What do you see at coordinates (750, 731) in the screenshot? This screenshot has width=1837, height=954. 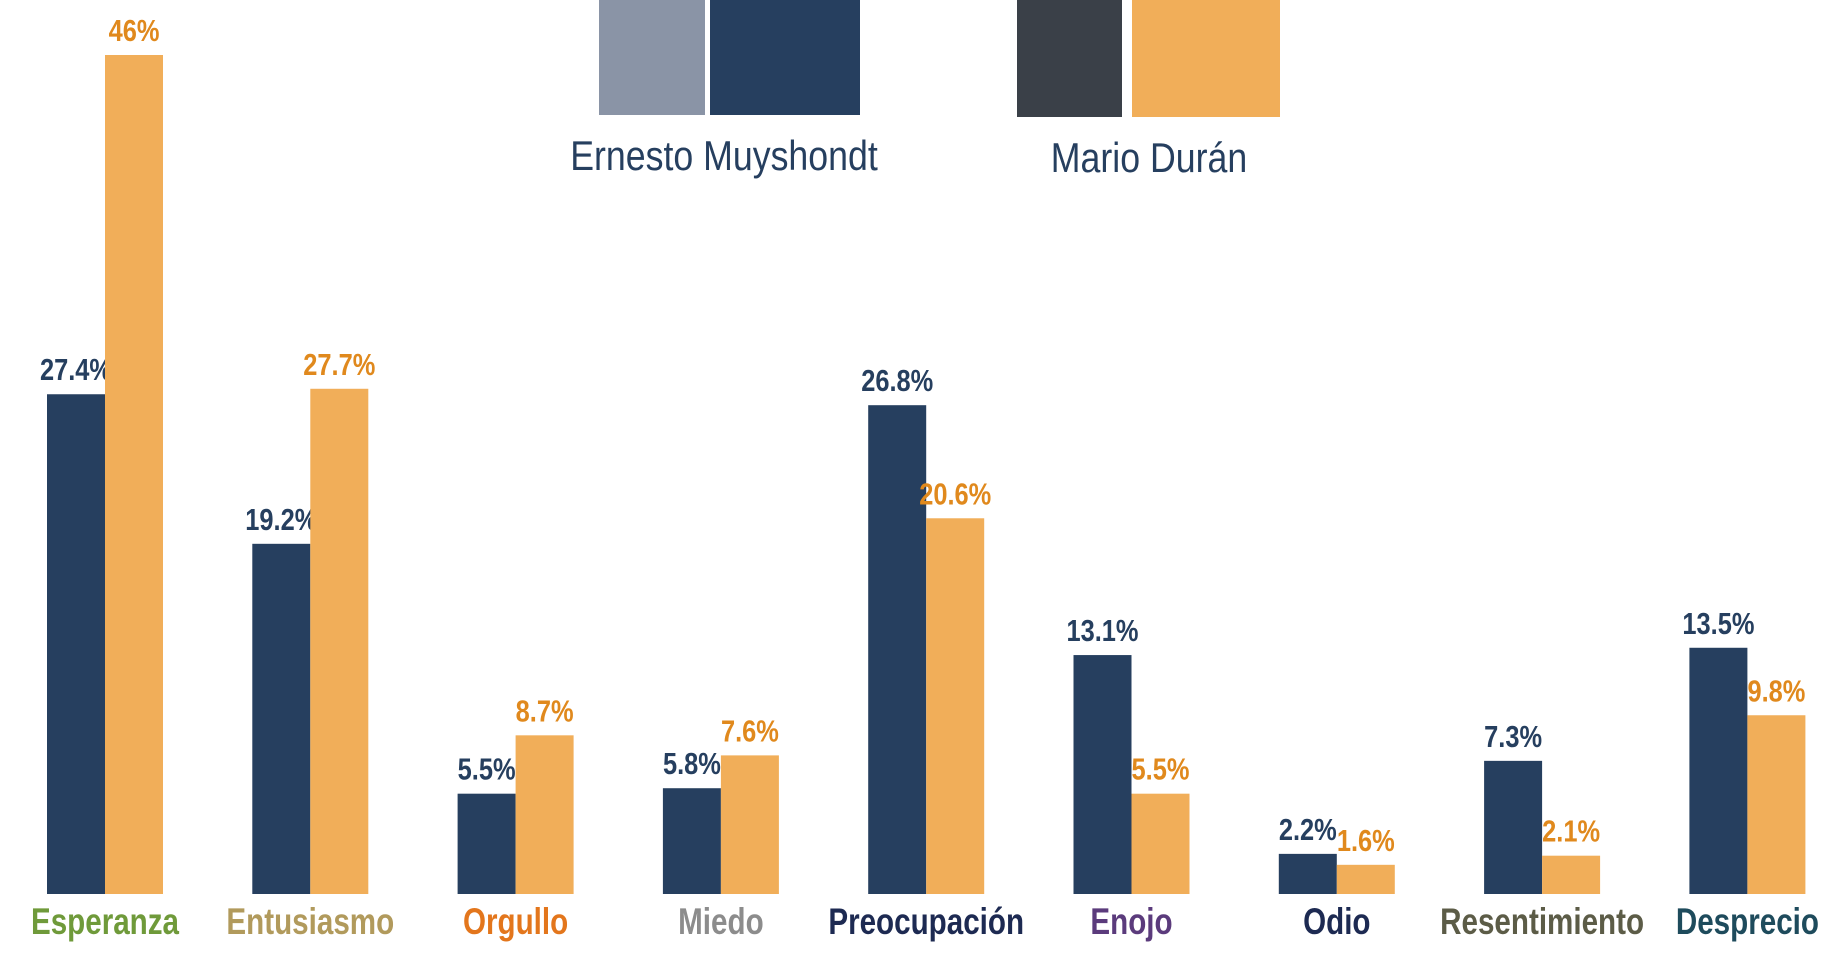 I see `value-label: 7.6%` at bounding box center [750, 731].